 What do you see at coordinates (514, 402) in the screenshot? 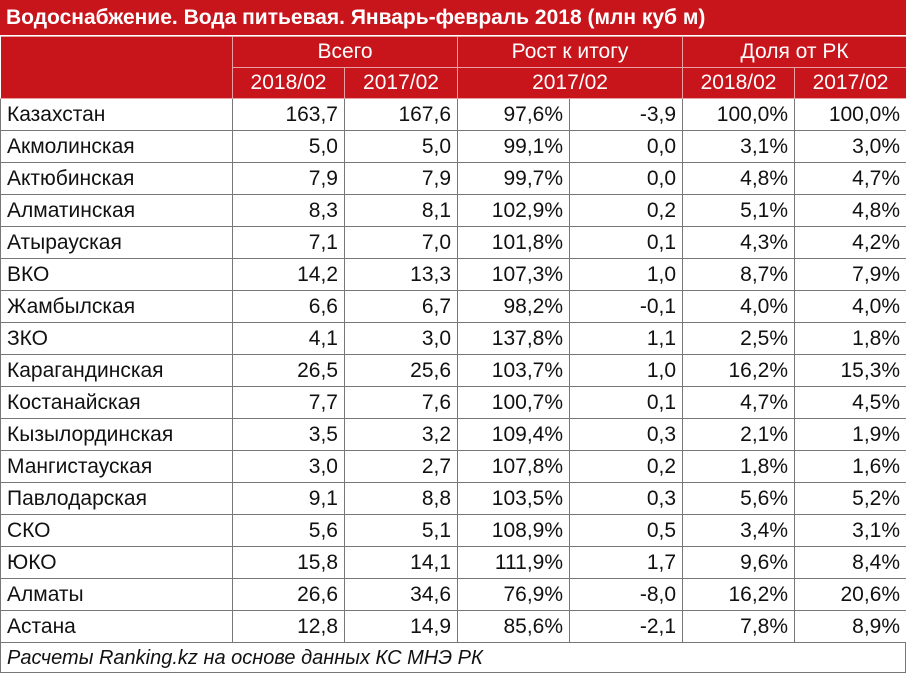
I see `cell-growth-pct: 100,7%` at bounding box center [514, 402].